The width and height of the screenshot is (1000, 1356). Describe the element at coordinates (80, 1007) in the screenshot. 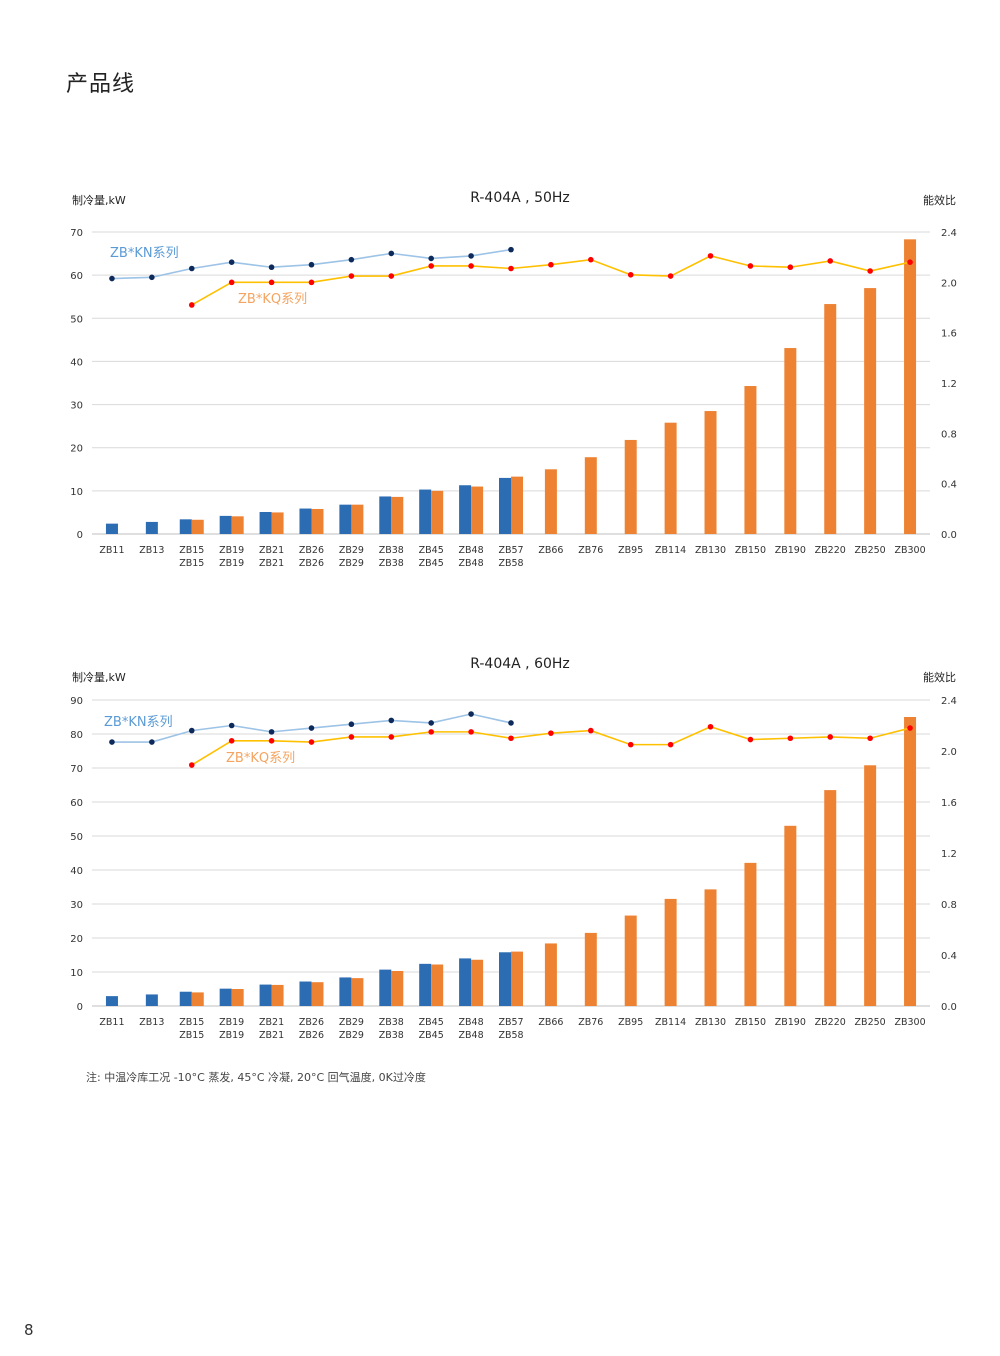

I see `y-tick-label: 0` at that location.